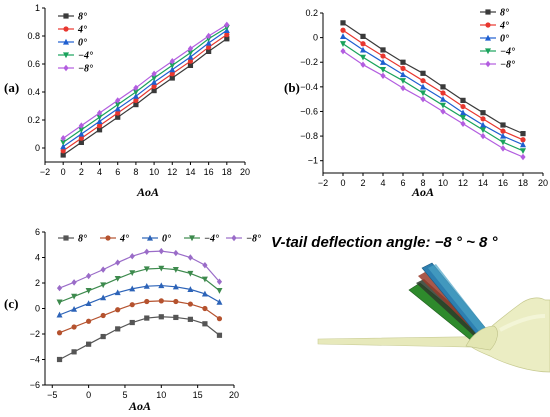 This screenshot has width=550, height=417. Describe the element at coordinates (161, 395) in the screenshot. I see `x-tick-label: 10` at that location.